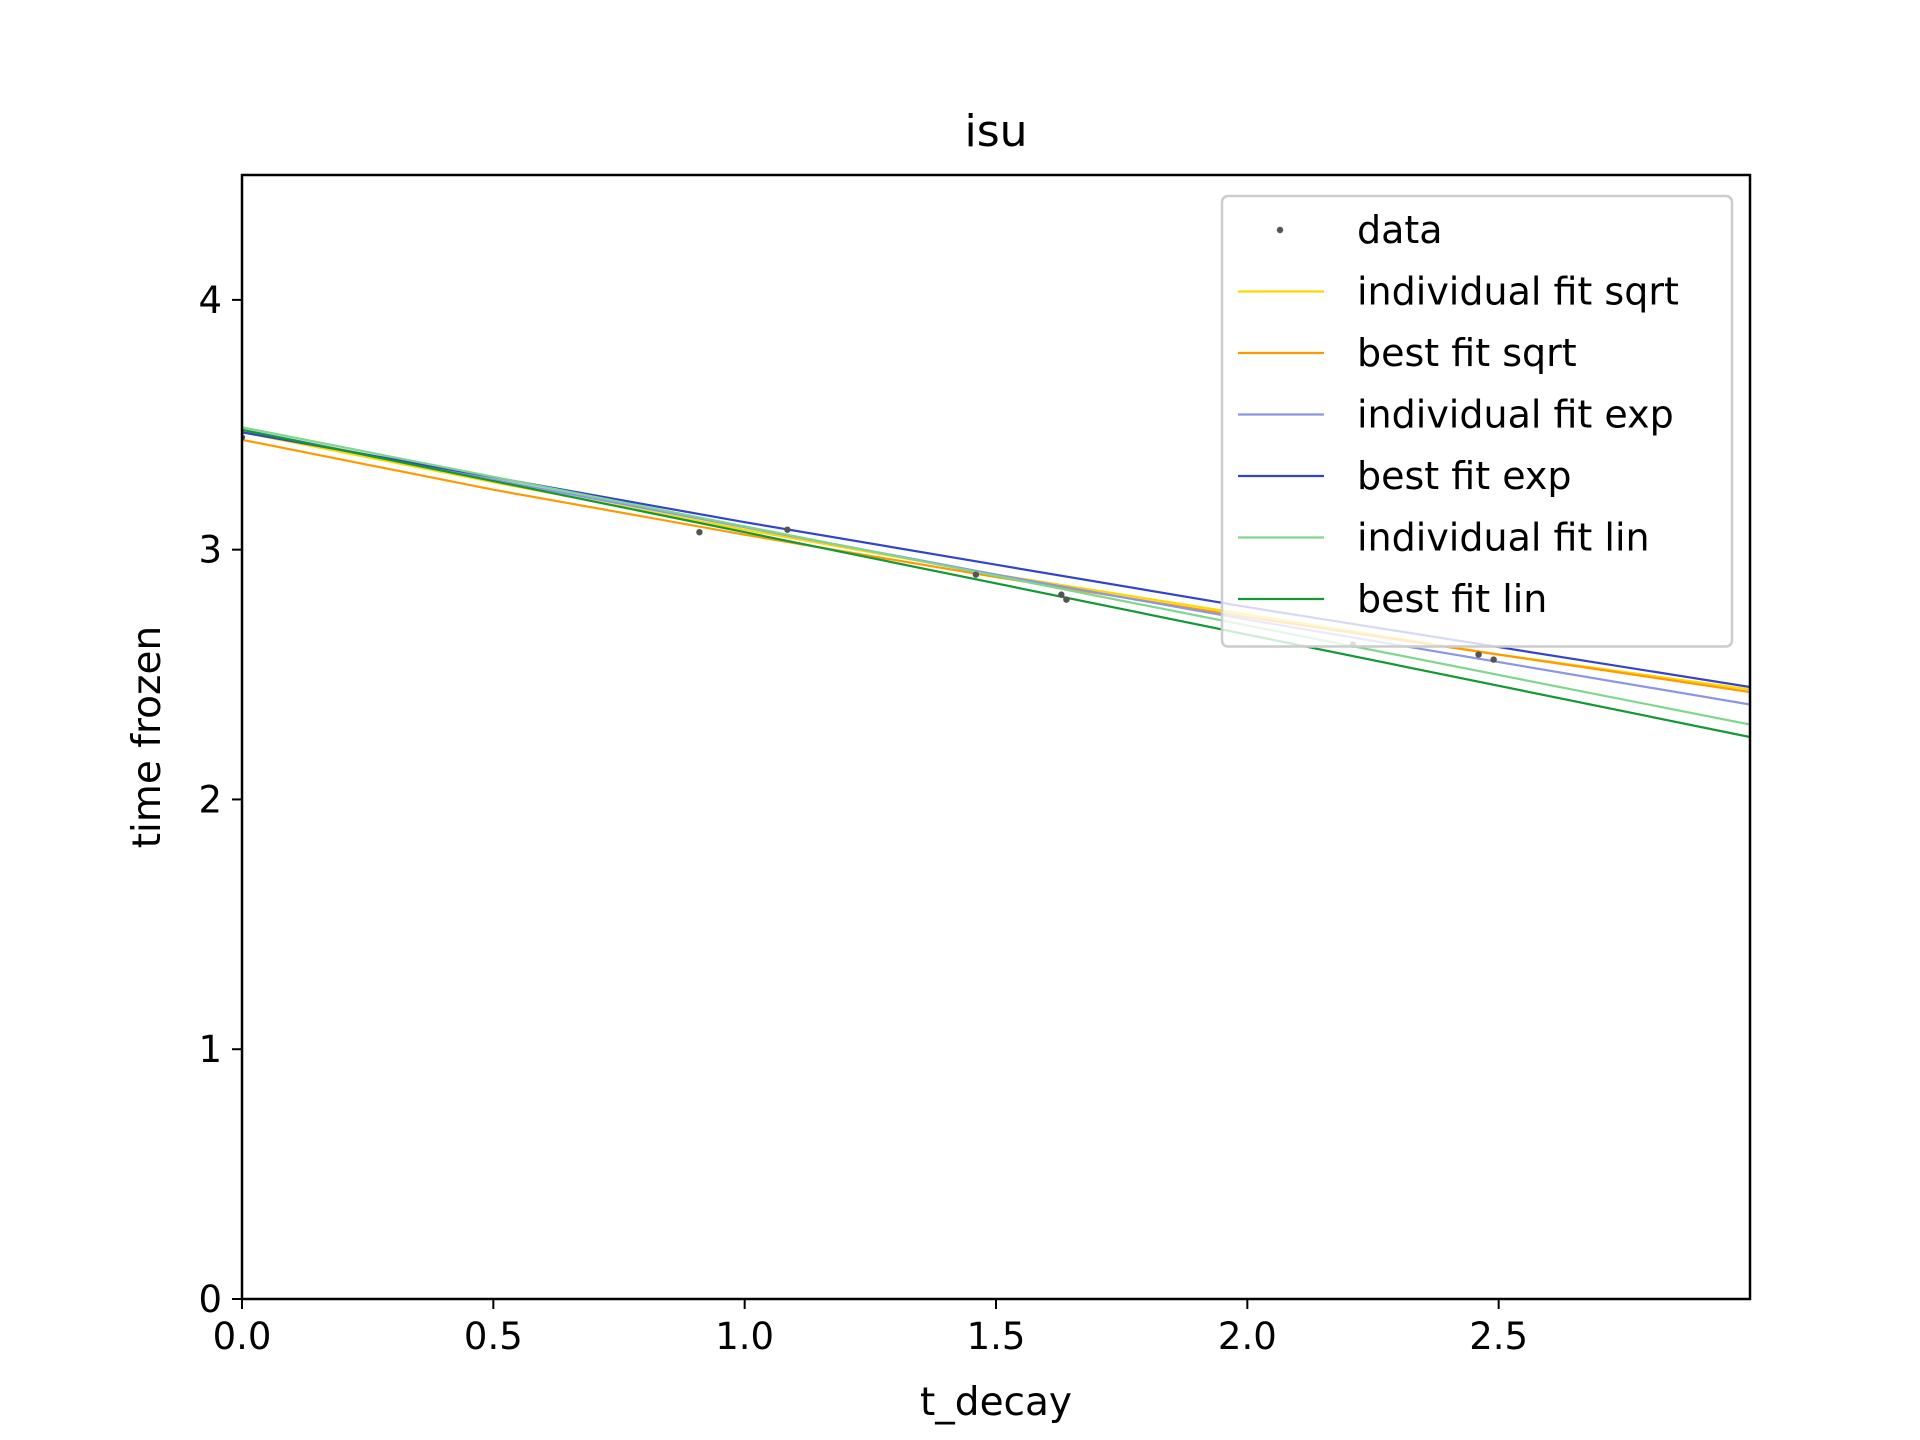 The height and width of the screenshot is (1440, 1920). Describe the element at coordinates (870, 1328) in the screenshot. I see `x-axis: 0.0 0.5 1.0 1.5 2.0 2.5` at that location.